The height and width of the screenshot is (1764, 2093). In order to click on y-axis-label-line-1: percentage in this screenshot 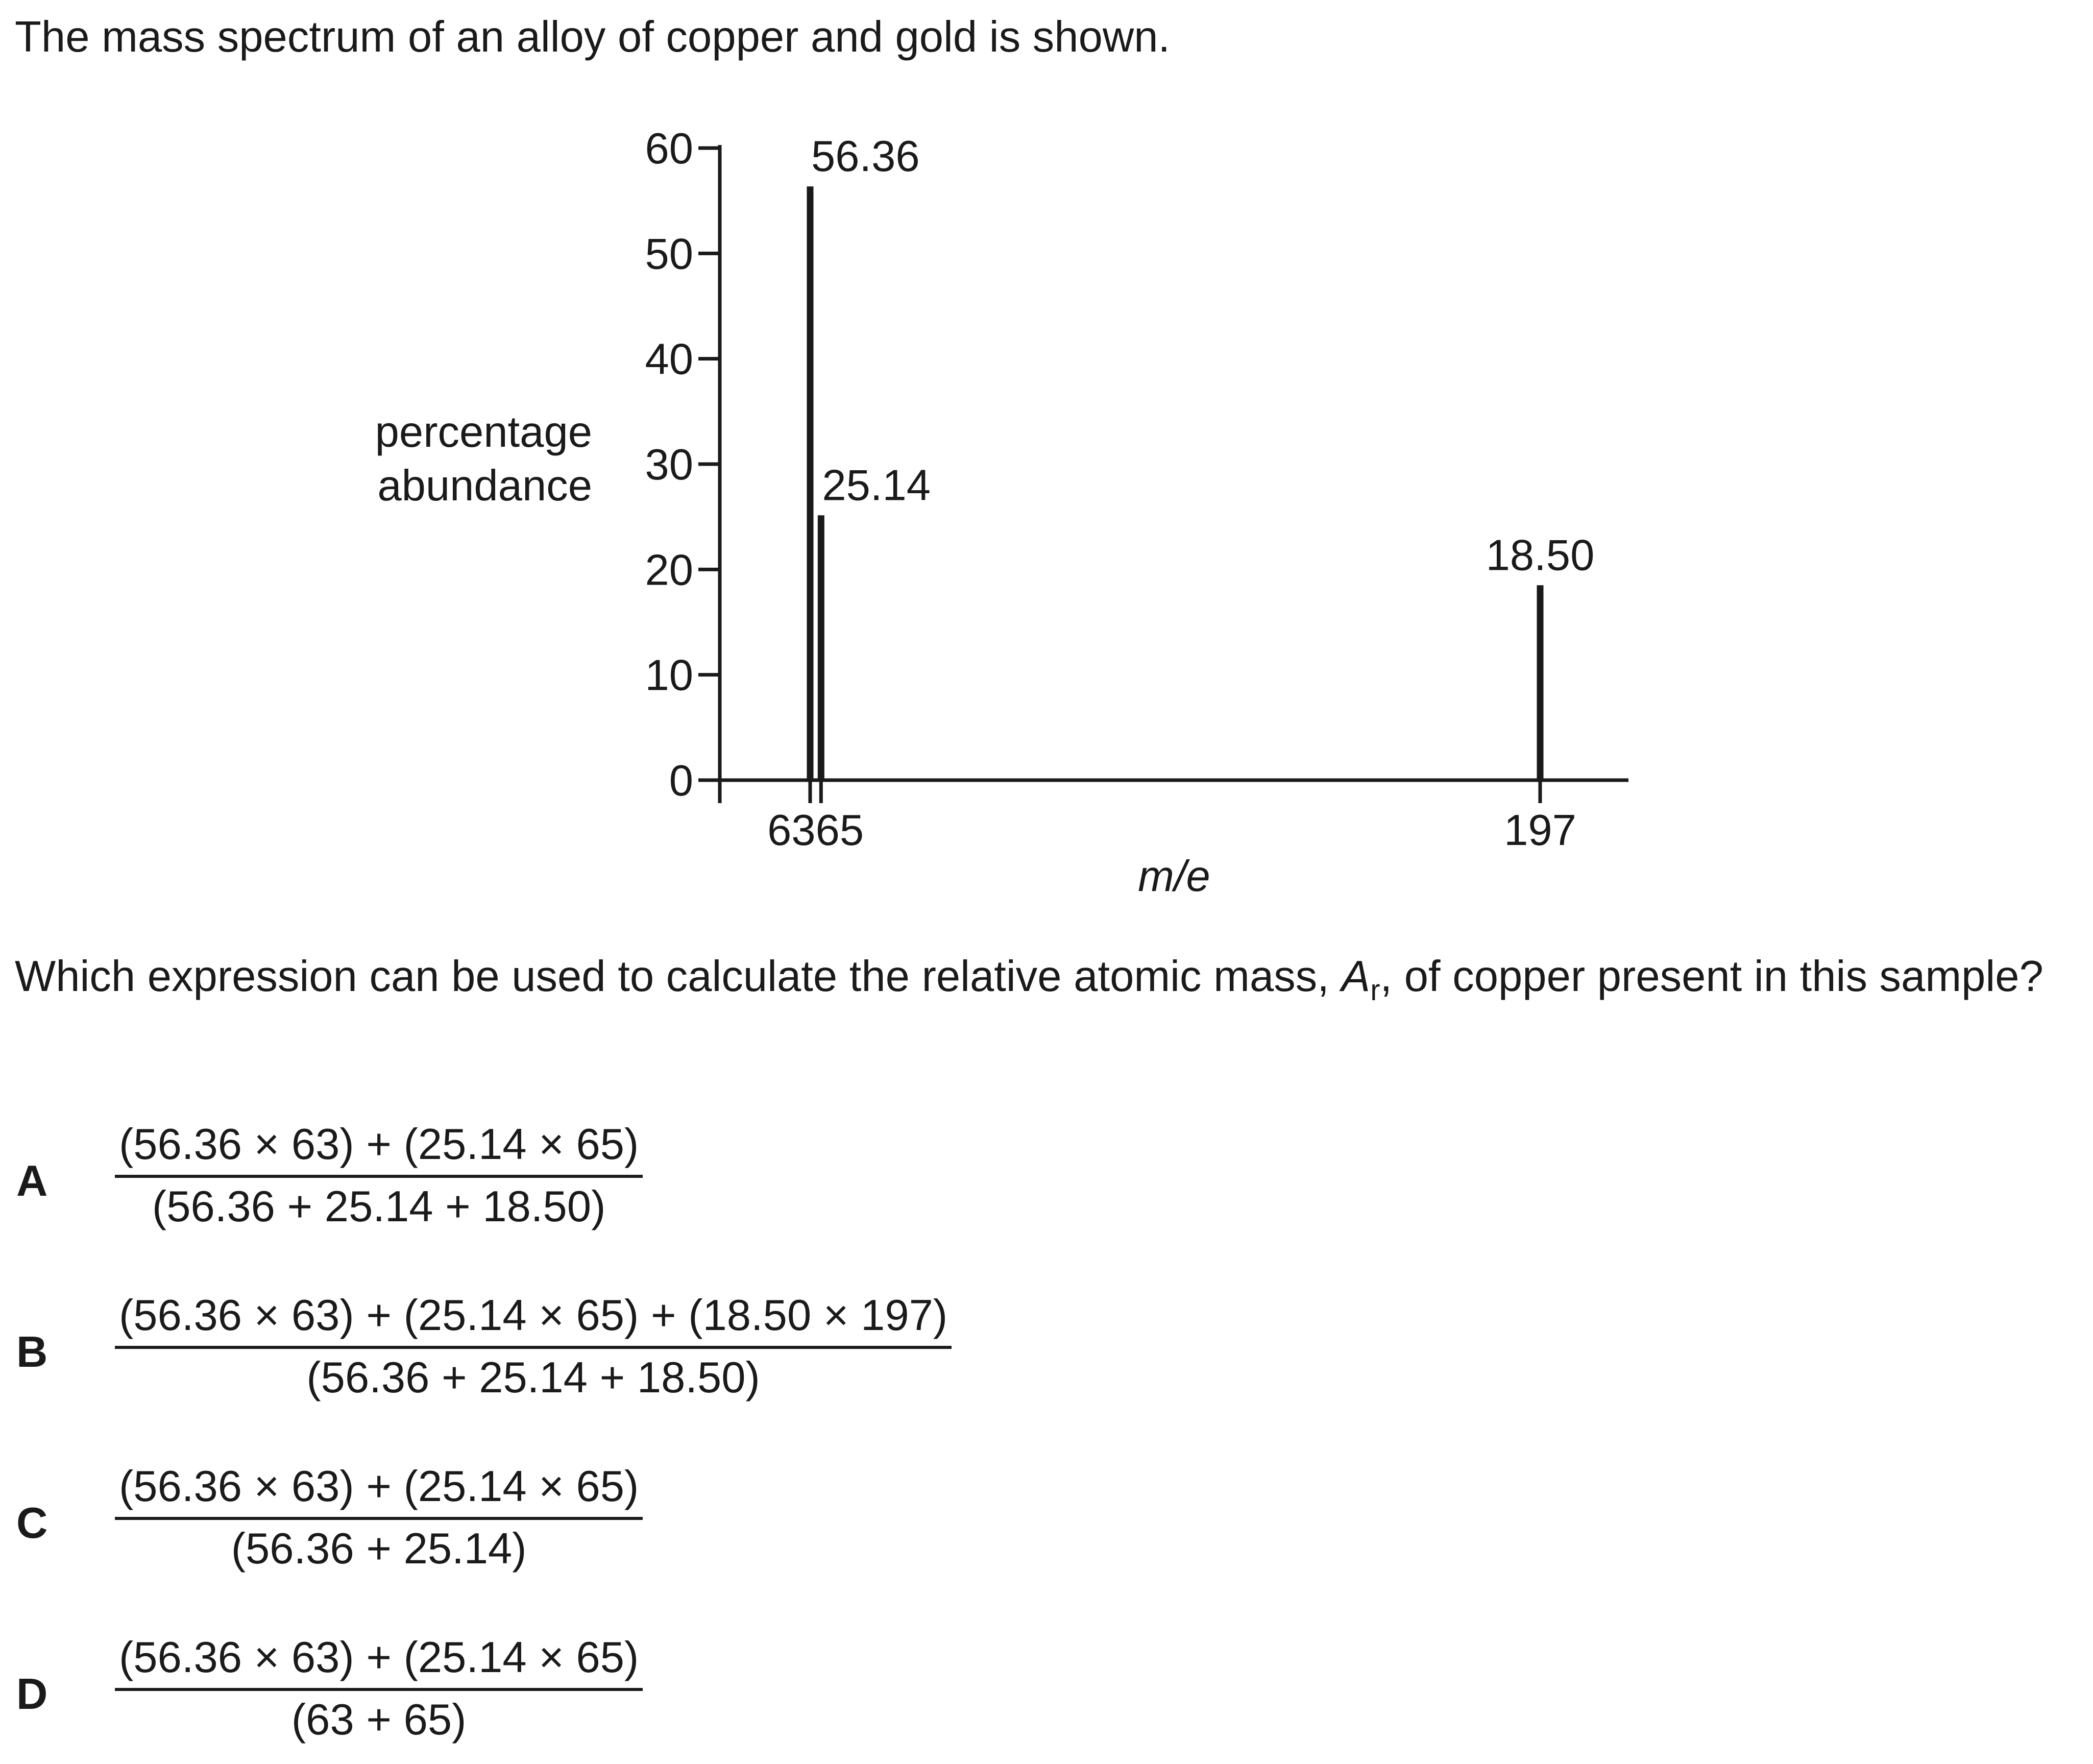, I will do `click(483, 432)`.